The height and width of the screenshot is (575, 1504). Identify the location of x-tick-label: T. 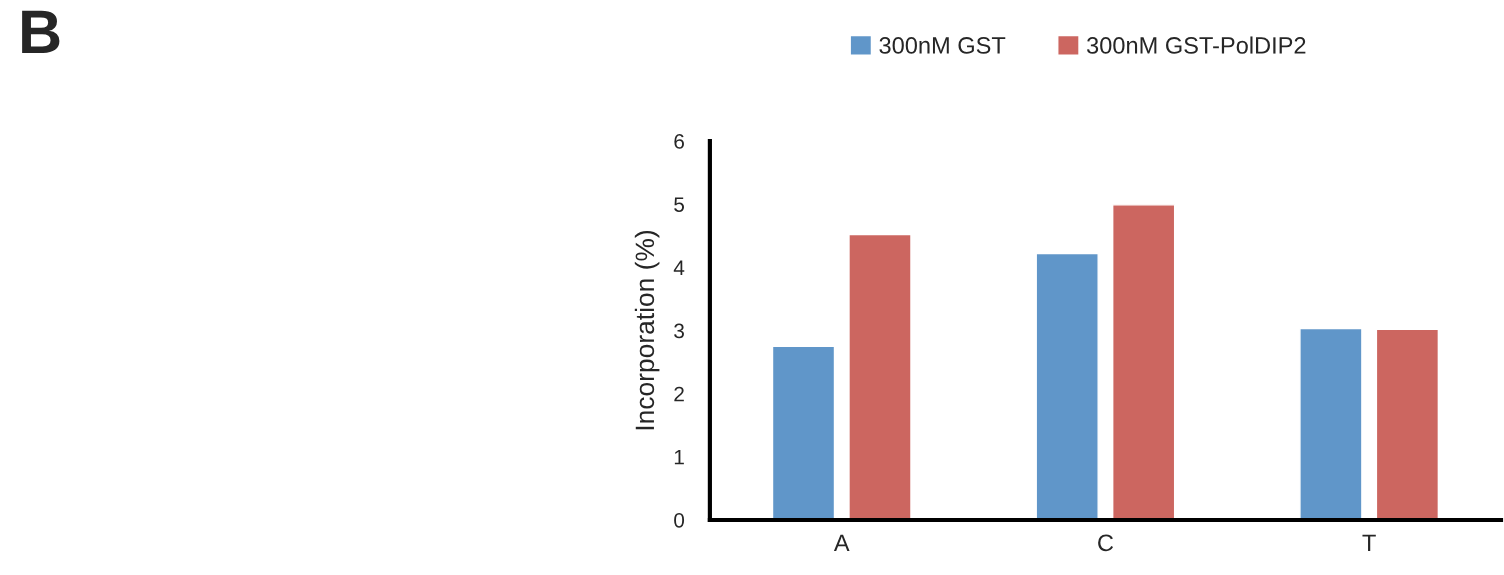
(1369, 542).